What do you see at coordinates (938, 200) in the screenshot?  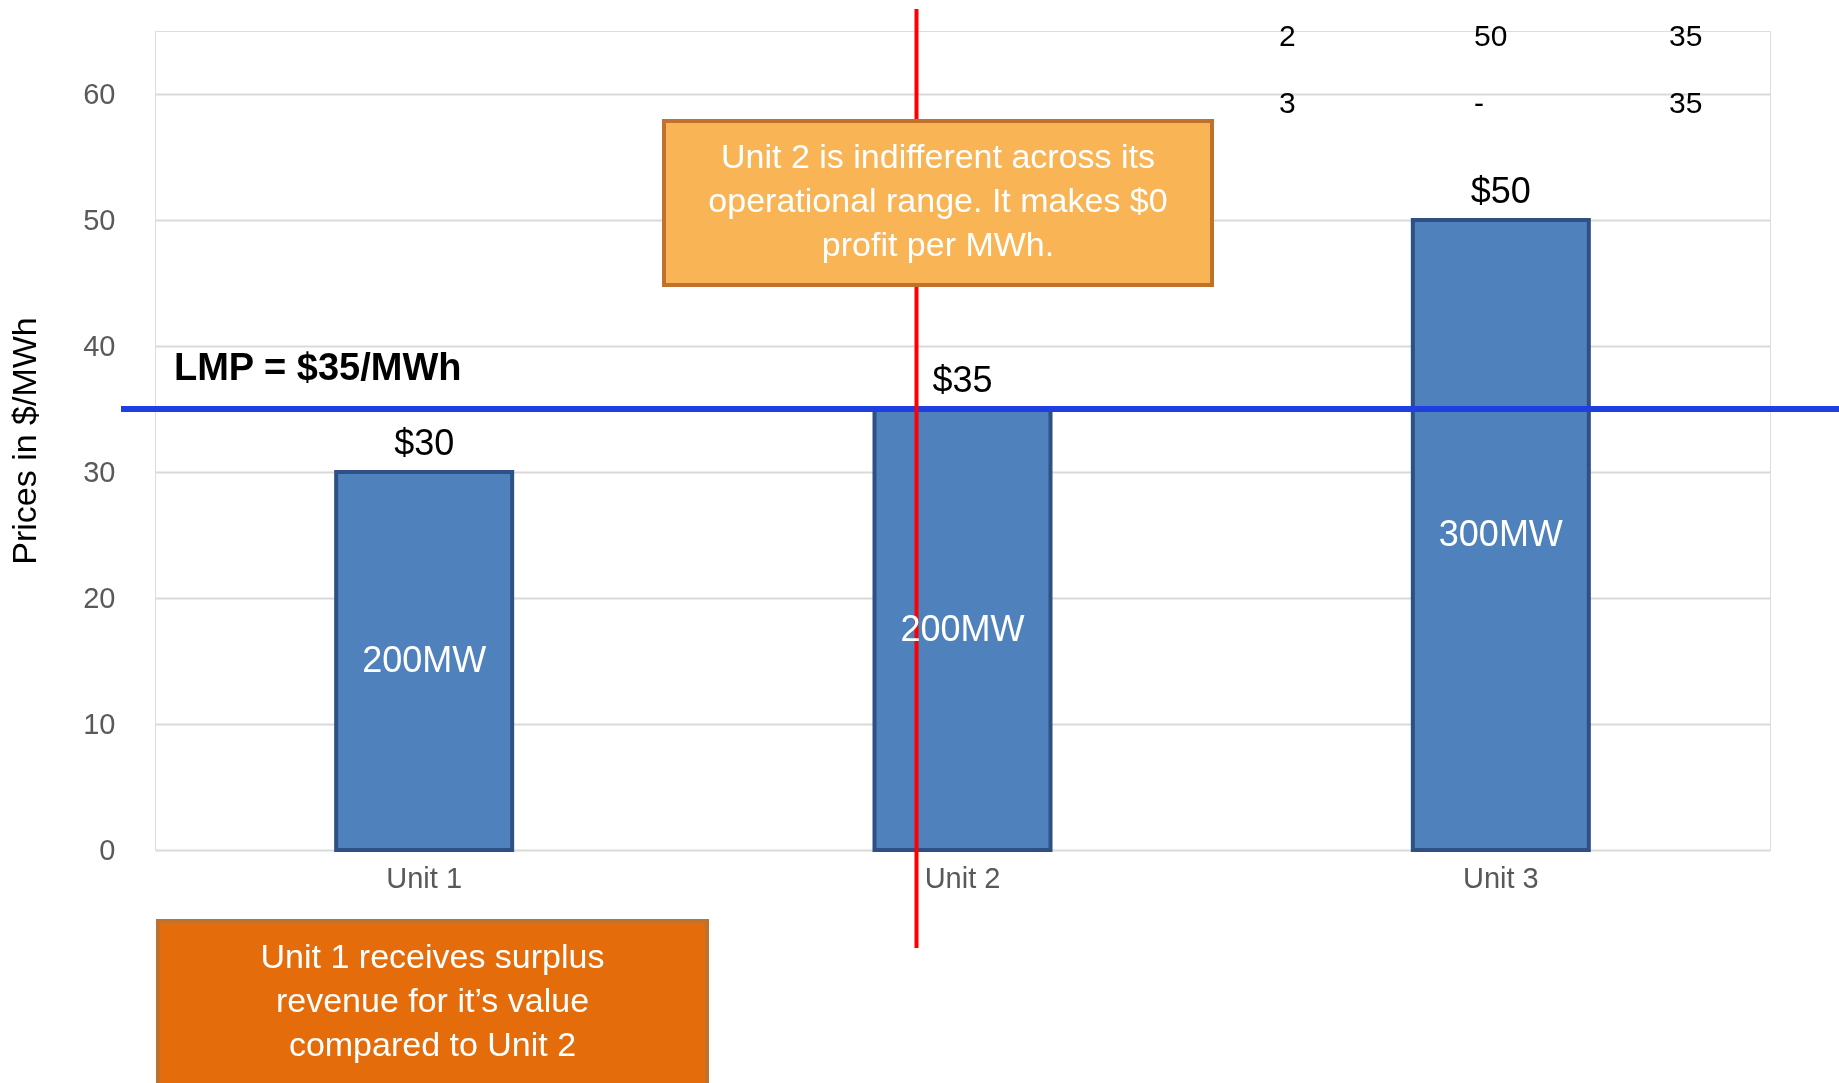 I see `annotation: Unit 2 is indifferent across its operational range. It makes $0 profit per MWh.` at bounding box center [938, 200].